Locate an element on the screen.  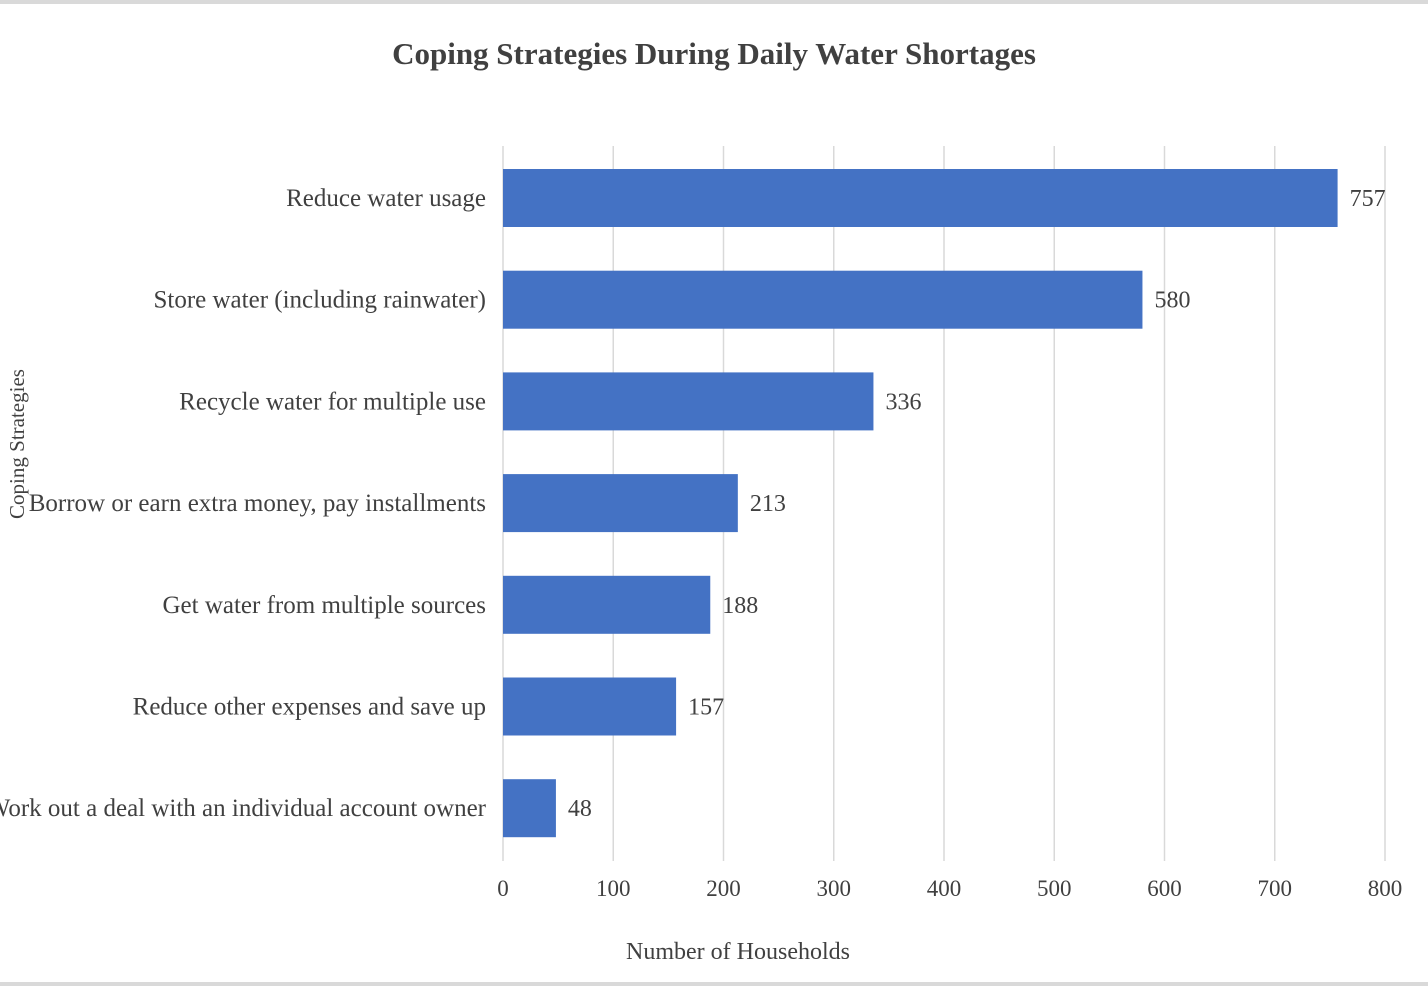
x-tick-labels: 0 100 200 300 400 500 600 700 800 is located at coordinates (949, 888).